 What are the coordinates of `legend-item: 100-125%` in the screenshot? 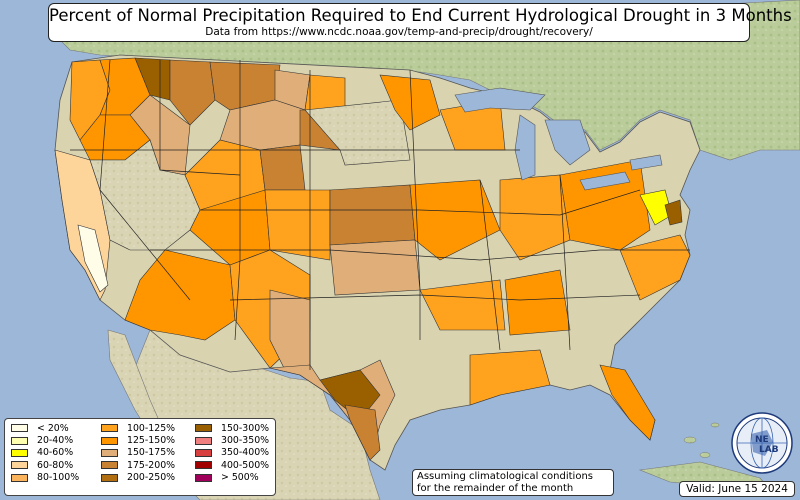 It's located at (138, 428).